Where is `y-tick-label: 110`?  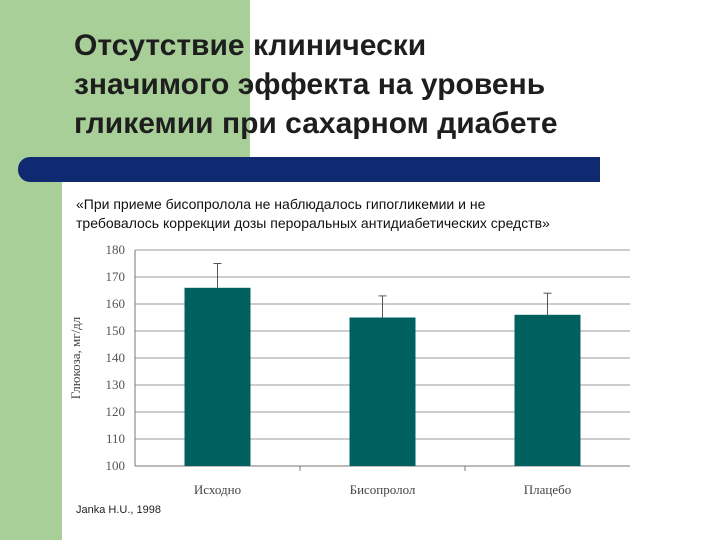 y-tick-label: 110 is located at coordinates (115, 438).